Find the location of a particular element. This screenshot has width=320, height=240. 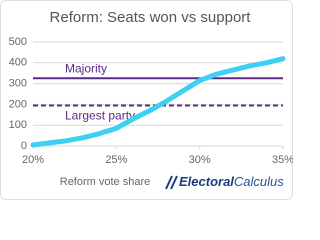

x-tick-label: 25% is located at coordinates (116, 160).